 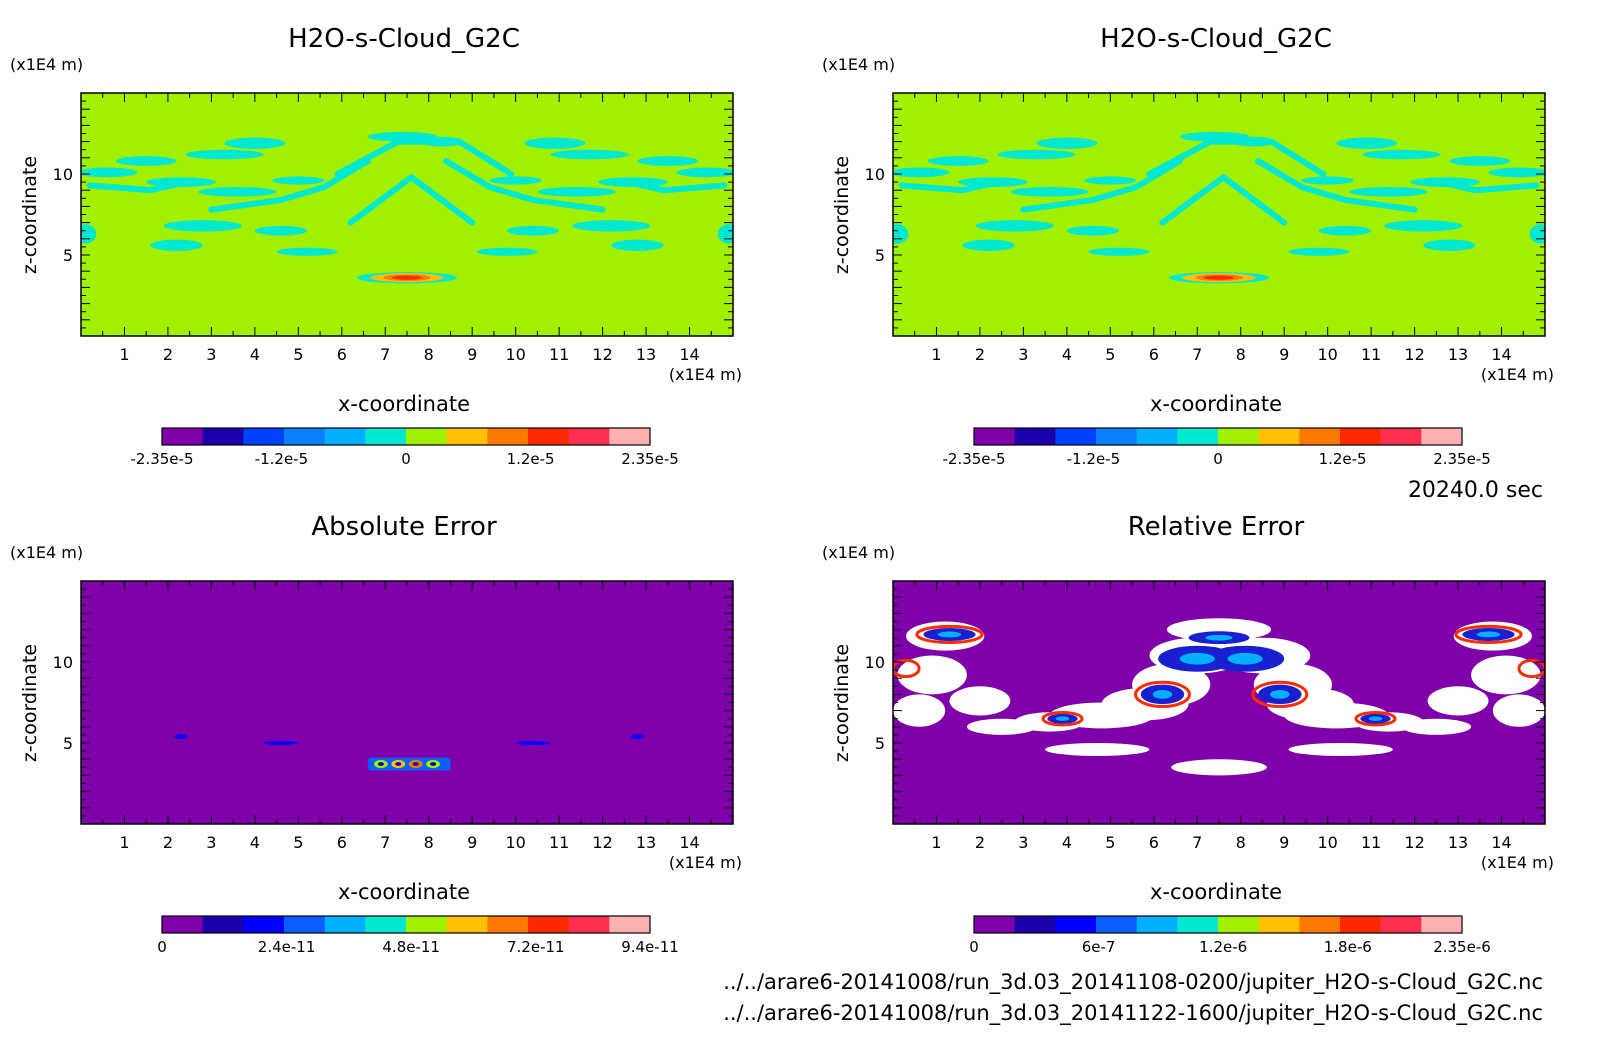 What do you see at coordinates (1219, 277) in the screenshot?
I see `cloud-core` at bounding box center [1219, 277].